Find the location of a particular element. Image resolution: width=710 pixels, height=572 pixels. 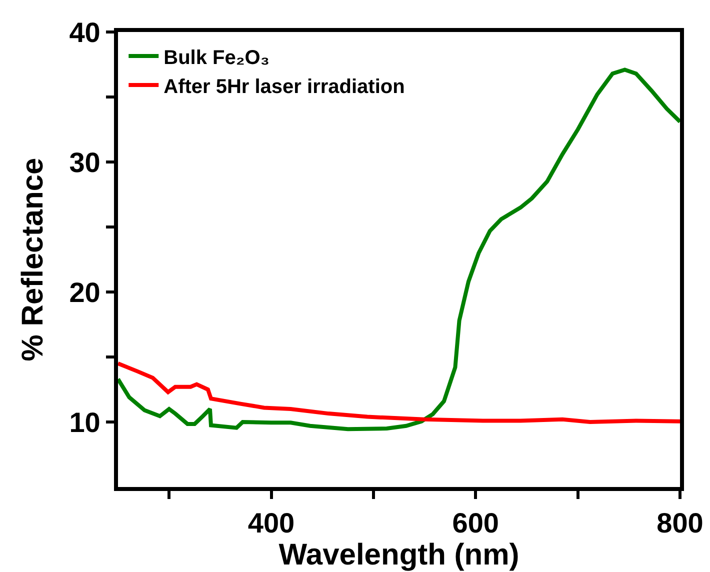

x-tick-label: 800 is located at coordinates (680, 523).